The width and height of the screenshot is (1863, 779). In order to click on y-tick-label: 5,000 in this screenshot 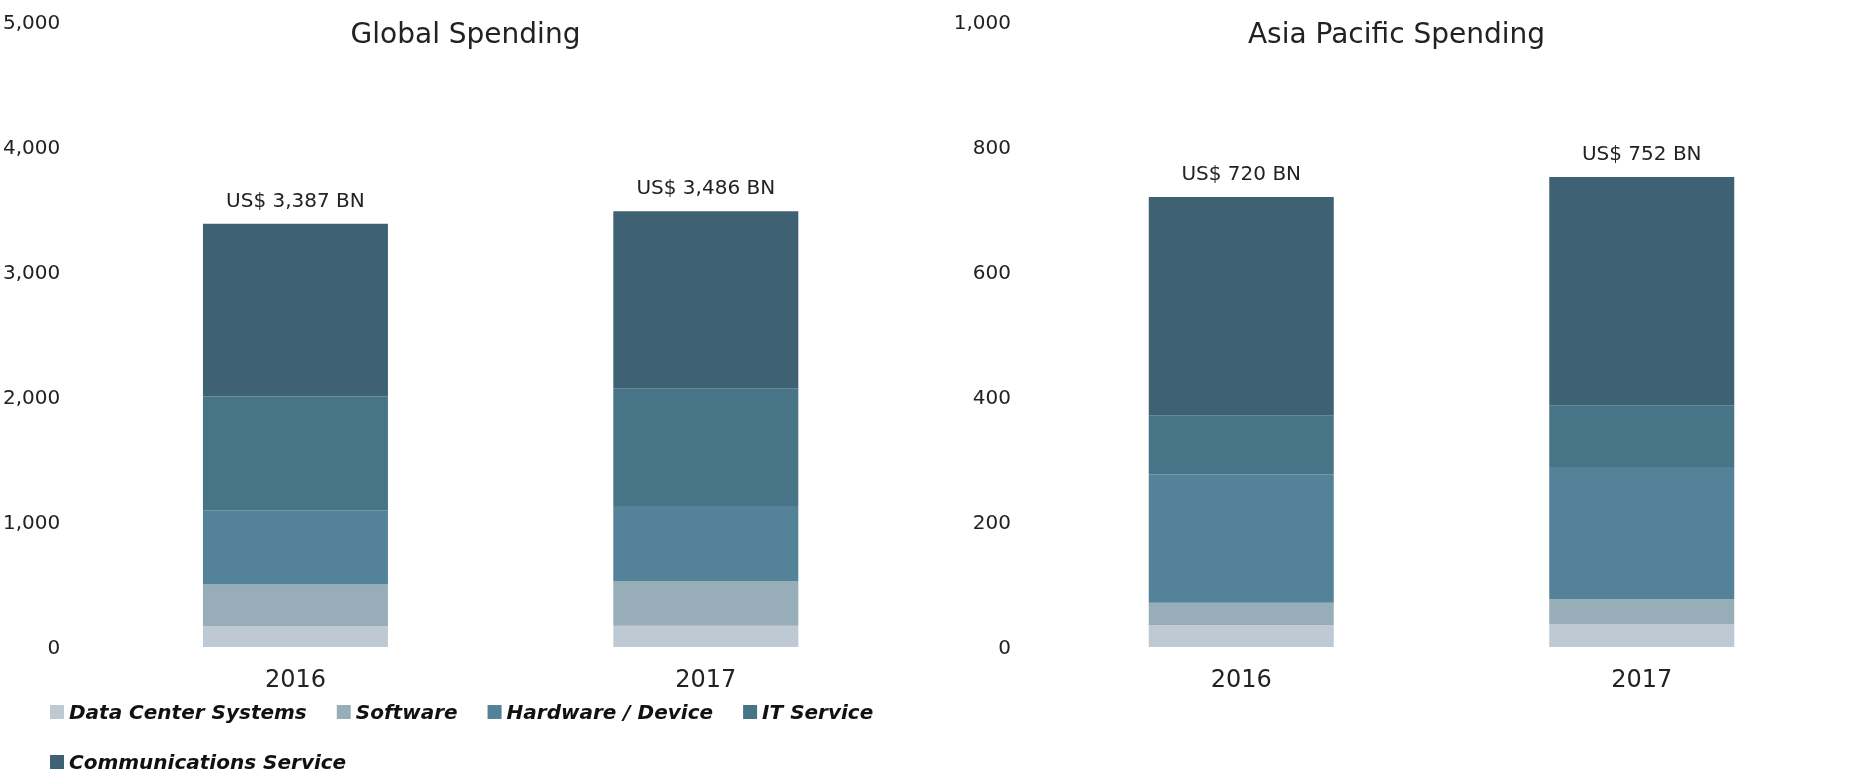, I will do `click(31, 22)`.